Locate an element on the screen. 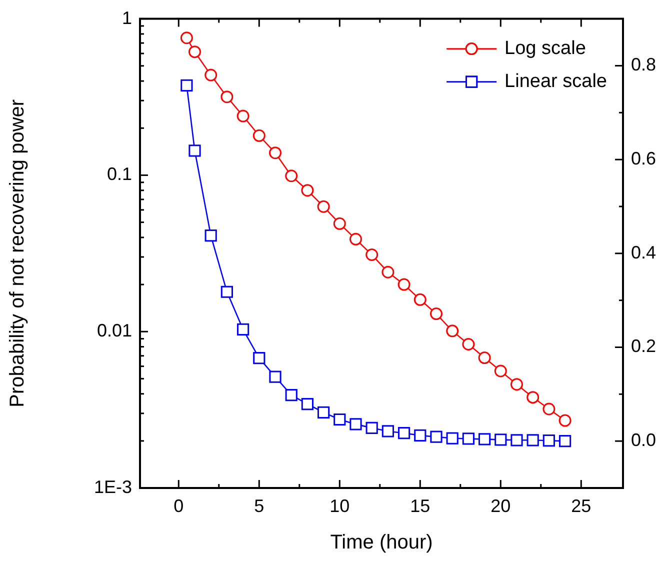  y-tick-label: 0.1 is located at coordinates (119, 174).